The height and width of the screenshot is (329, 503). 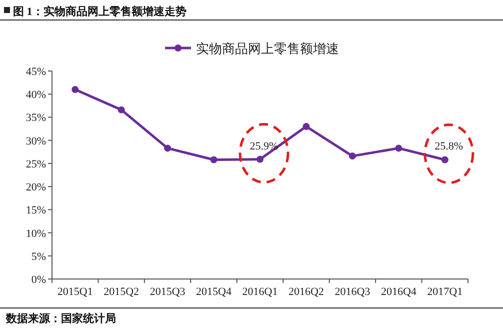 What do you see at coordinates (99, 11) in the screenshot?
I see `chart-title: 图 1：实物商品网上零售额增速走势` at bounding box center [99, 11].